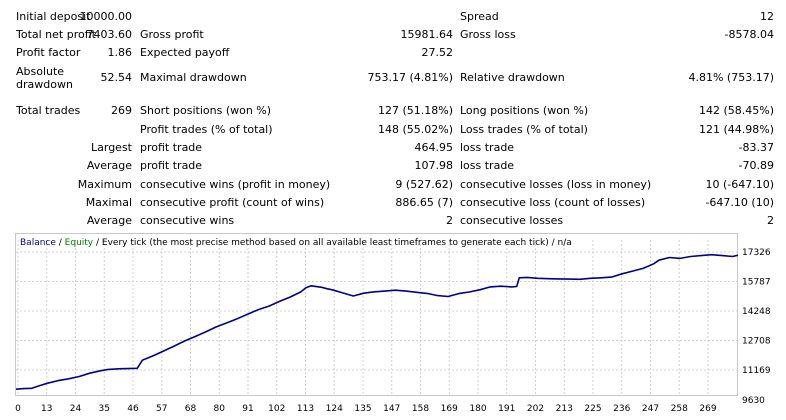  Describe the element at coordinates (104, 184) in the screenshot. I see `maximum-prefix: Maximum` at that location.